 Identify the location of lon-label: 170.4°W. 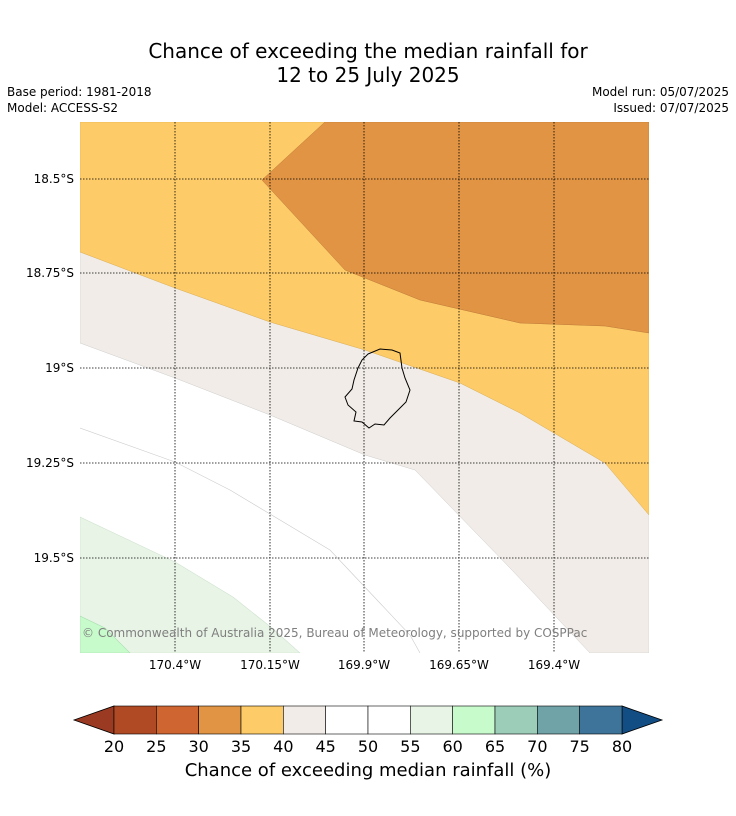
(175, 665).